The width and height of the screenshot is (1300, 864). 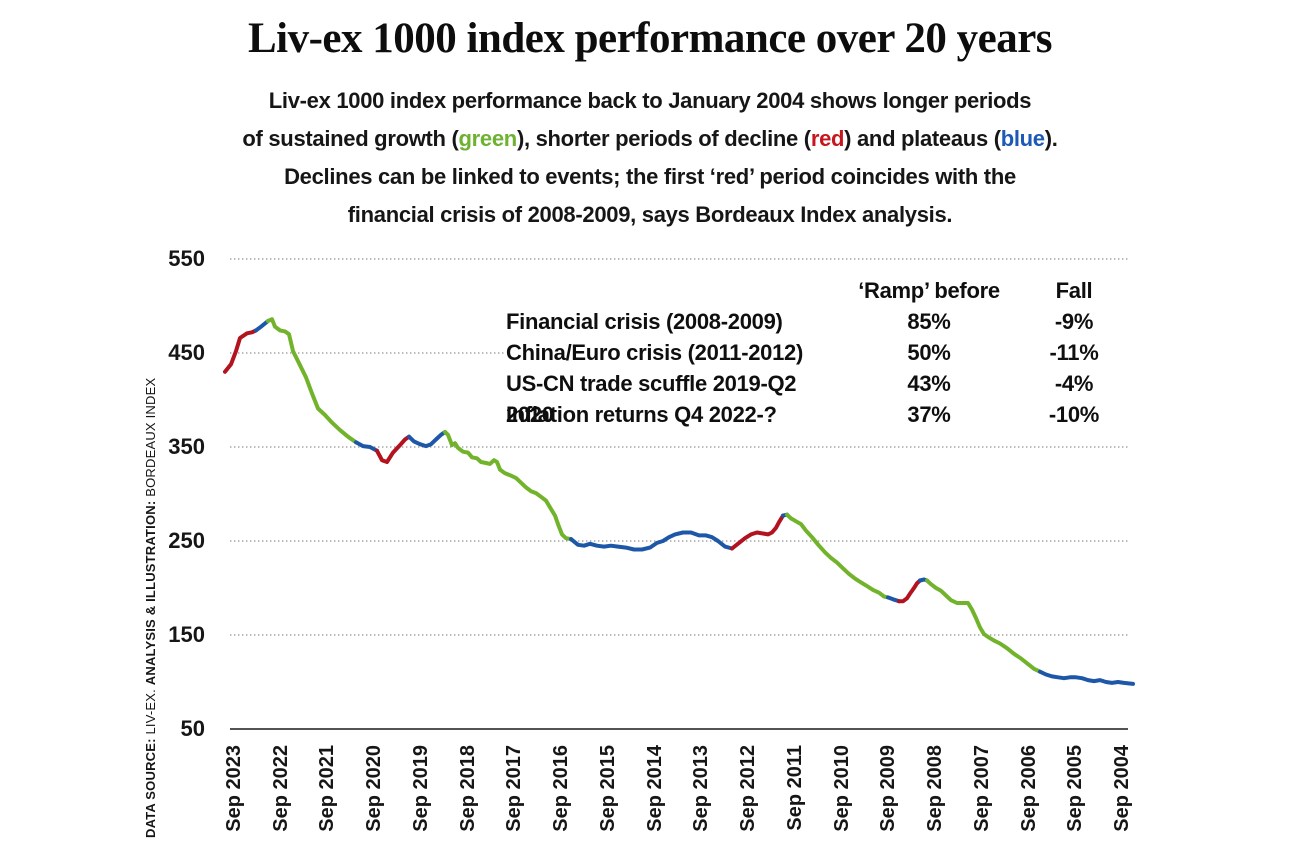 I want to click on y-tick-label: 250, so click(x=186, y=540).